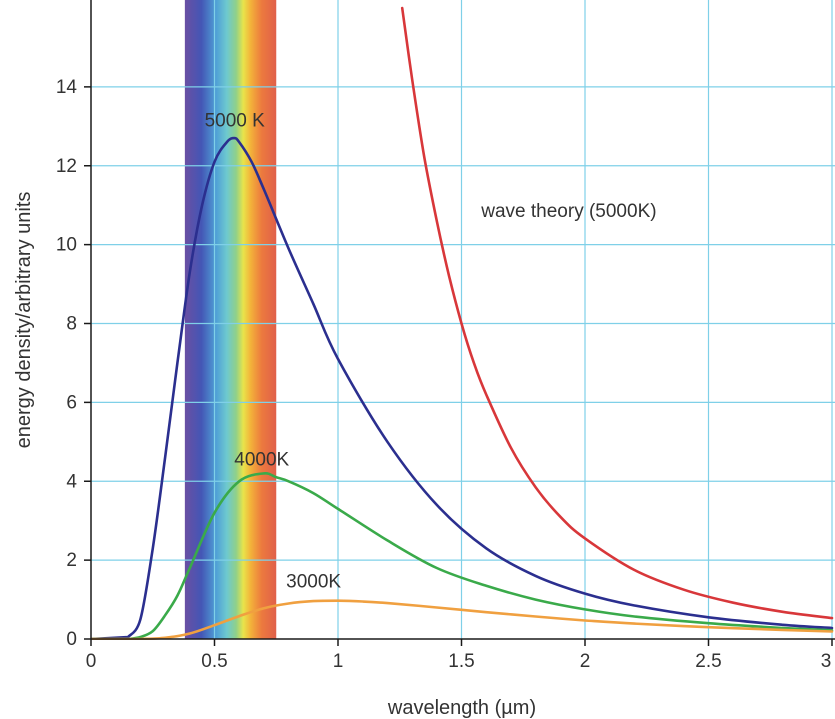 This screenshot has width=835, height=719. I want to click on x-tick-label: 3, so click(826, 661).